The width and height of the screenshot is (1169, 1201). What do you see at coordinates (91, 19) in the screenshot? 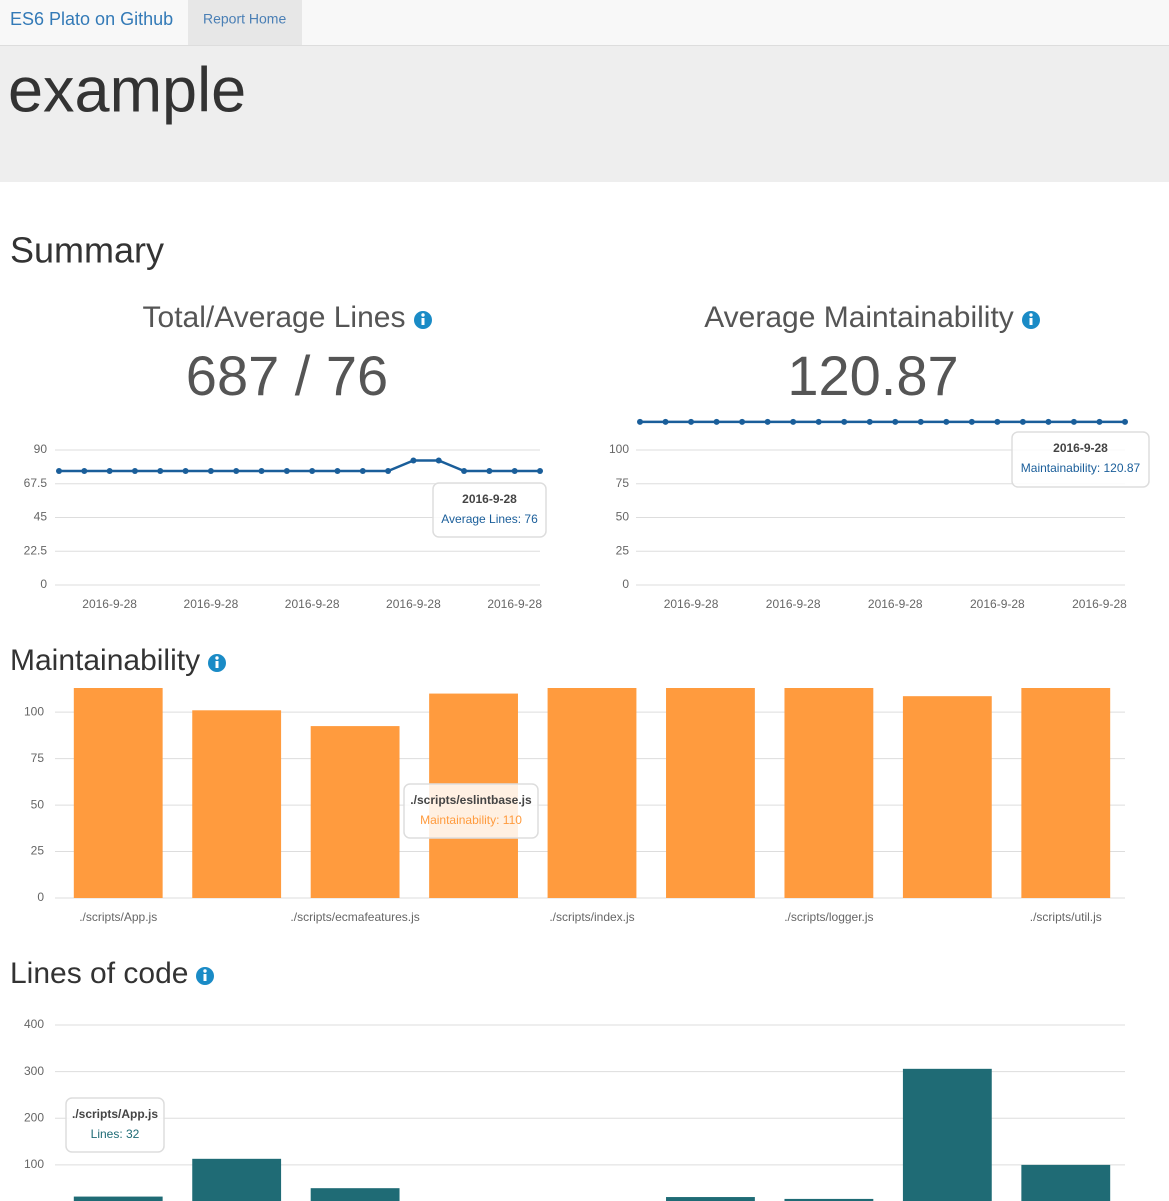
I see `brand: ES6 Plato on Github` at bounding box center [91, 19].